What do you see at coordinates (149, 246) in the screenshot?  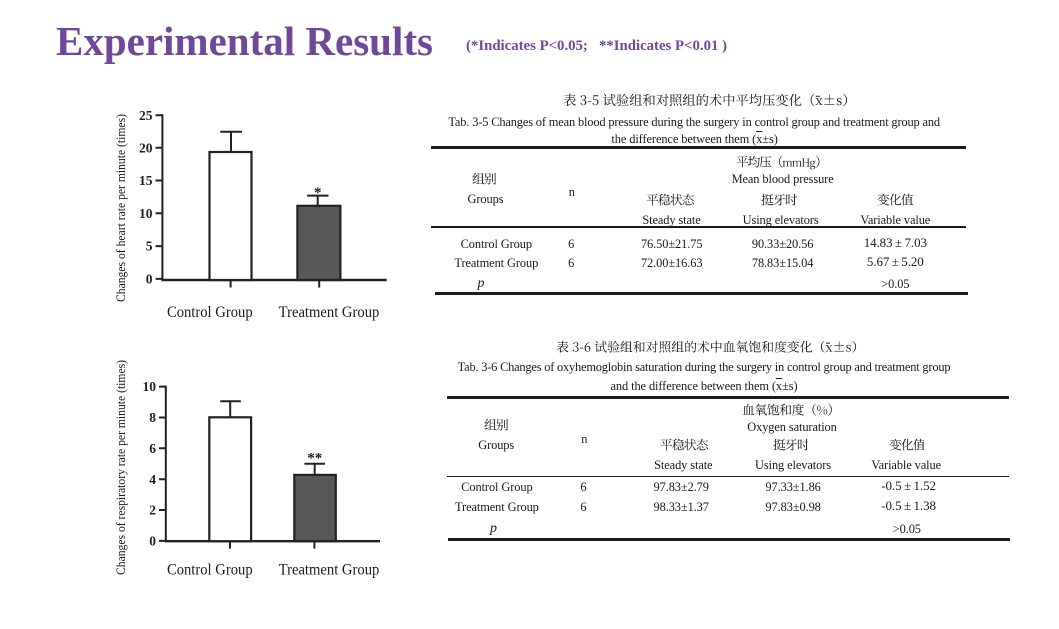 I see `svg-text: 5` at bounding box center [149, 246].